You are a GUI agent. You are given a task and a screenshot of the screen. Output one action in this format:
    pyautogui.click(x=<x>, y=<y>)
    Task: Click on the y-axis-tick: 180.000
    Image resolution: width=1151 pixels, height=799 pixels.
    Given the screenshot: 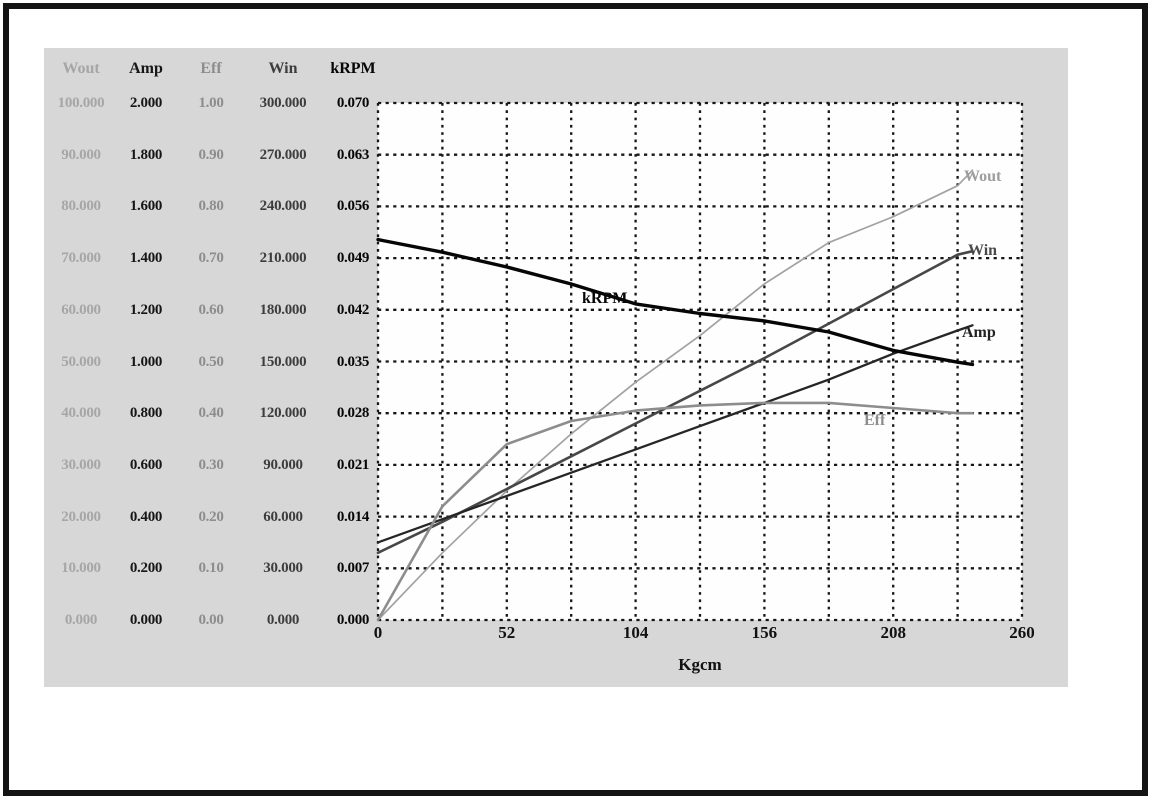 What is the action you would take?
    pyautogui.click(x=283, y=309)
    